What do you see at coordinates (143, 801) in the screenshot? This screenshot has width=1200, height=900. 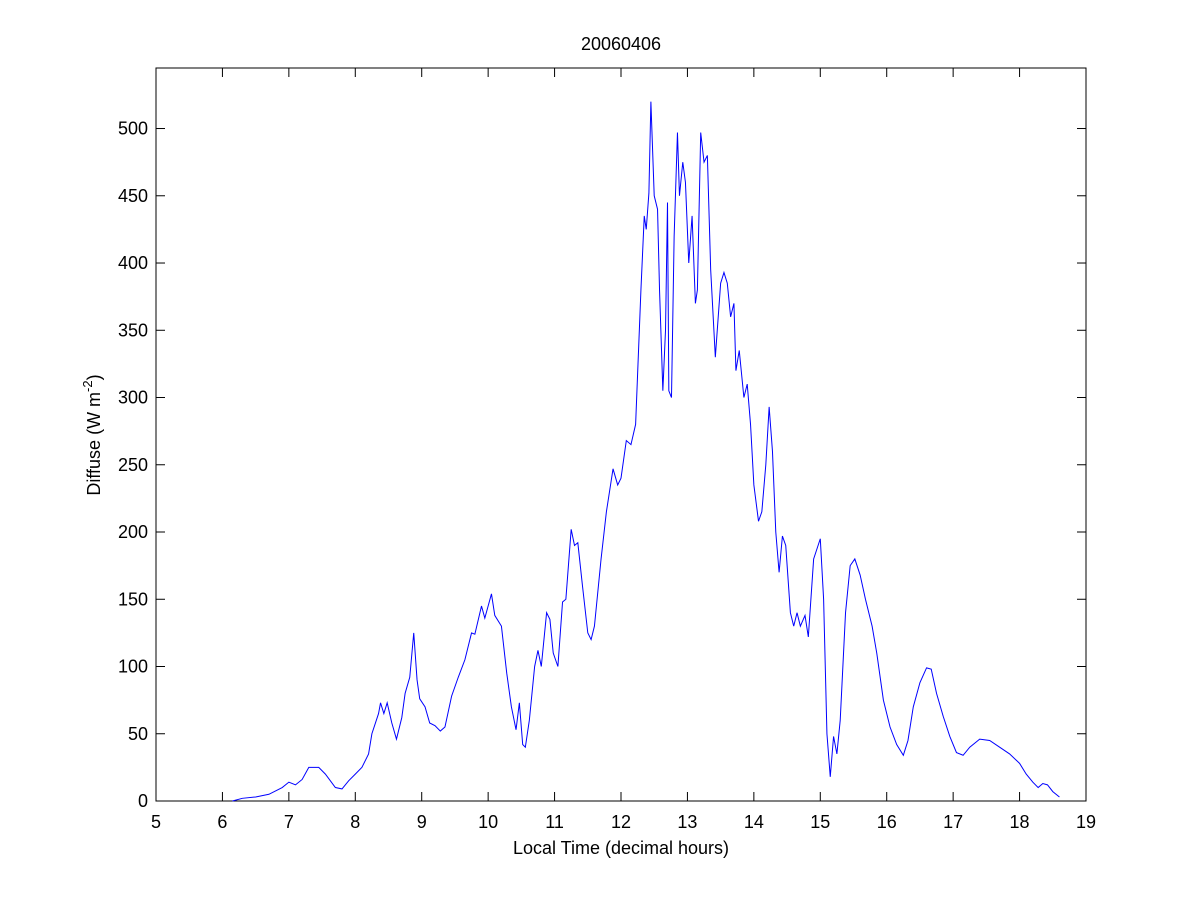 I see `y-tick-label: 0` at bounding box center [143, 801].